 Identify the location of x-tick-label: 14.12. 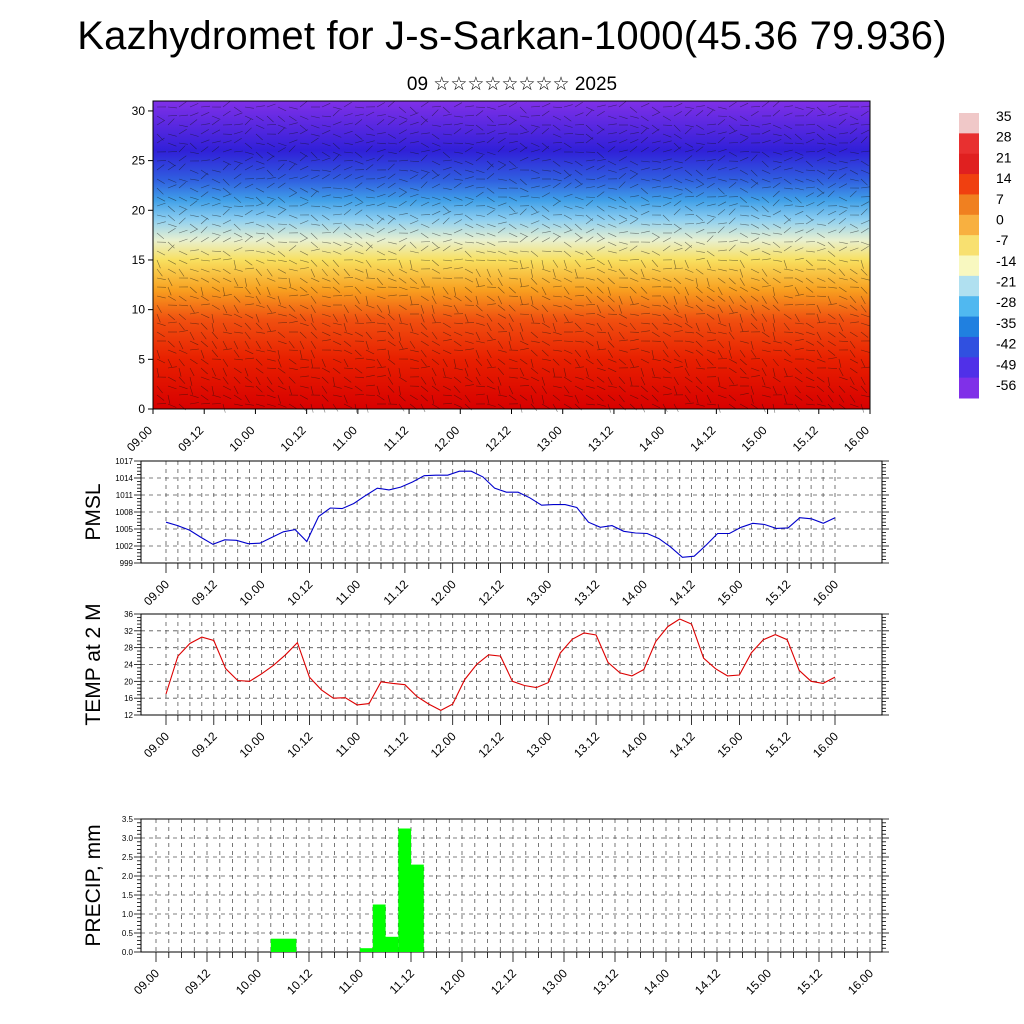
(707, 981).